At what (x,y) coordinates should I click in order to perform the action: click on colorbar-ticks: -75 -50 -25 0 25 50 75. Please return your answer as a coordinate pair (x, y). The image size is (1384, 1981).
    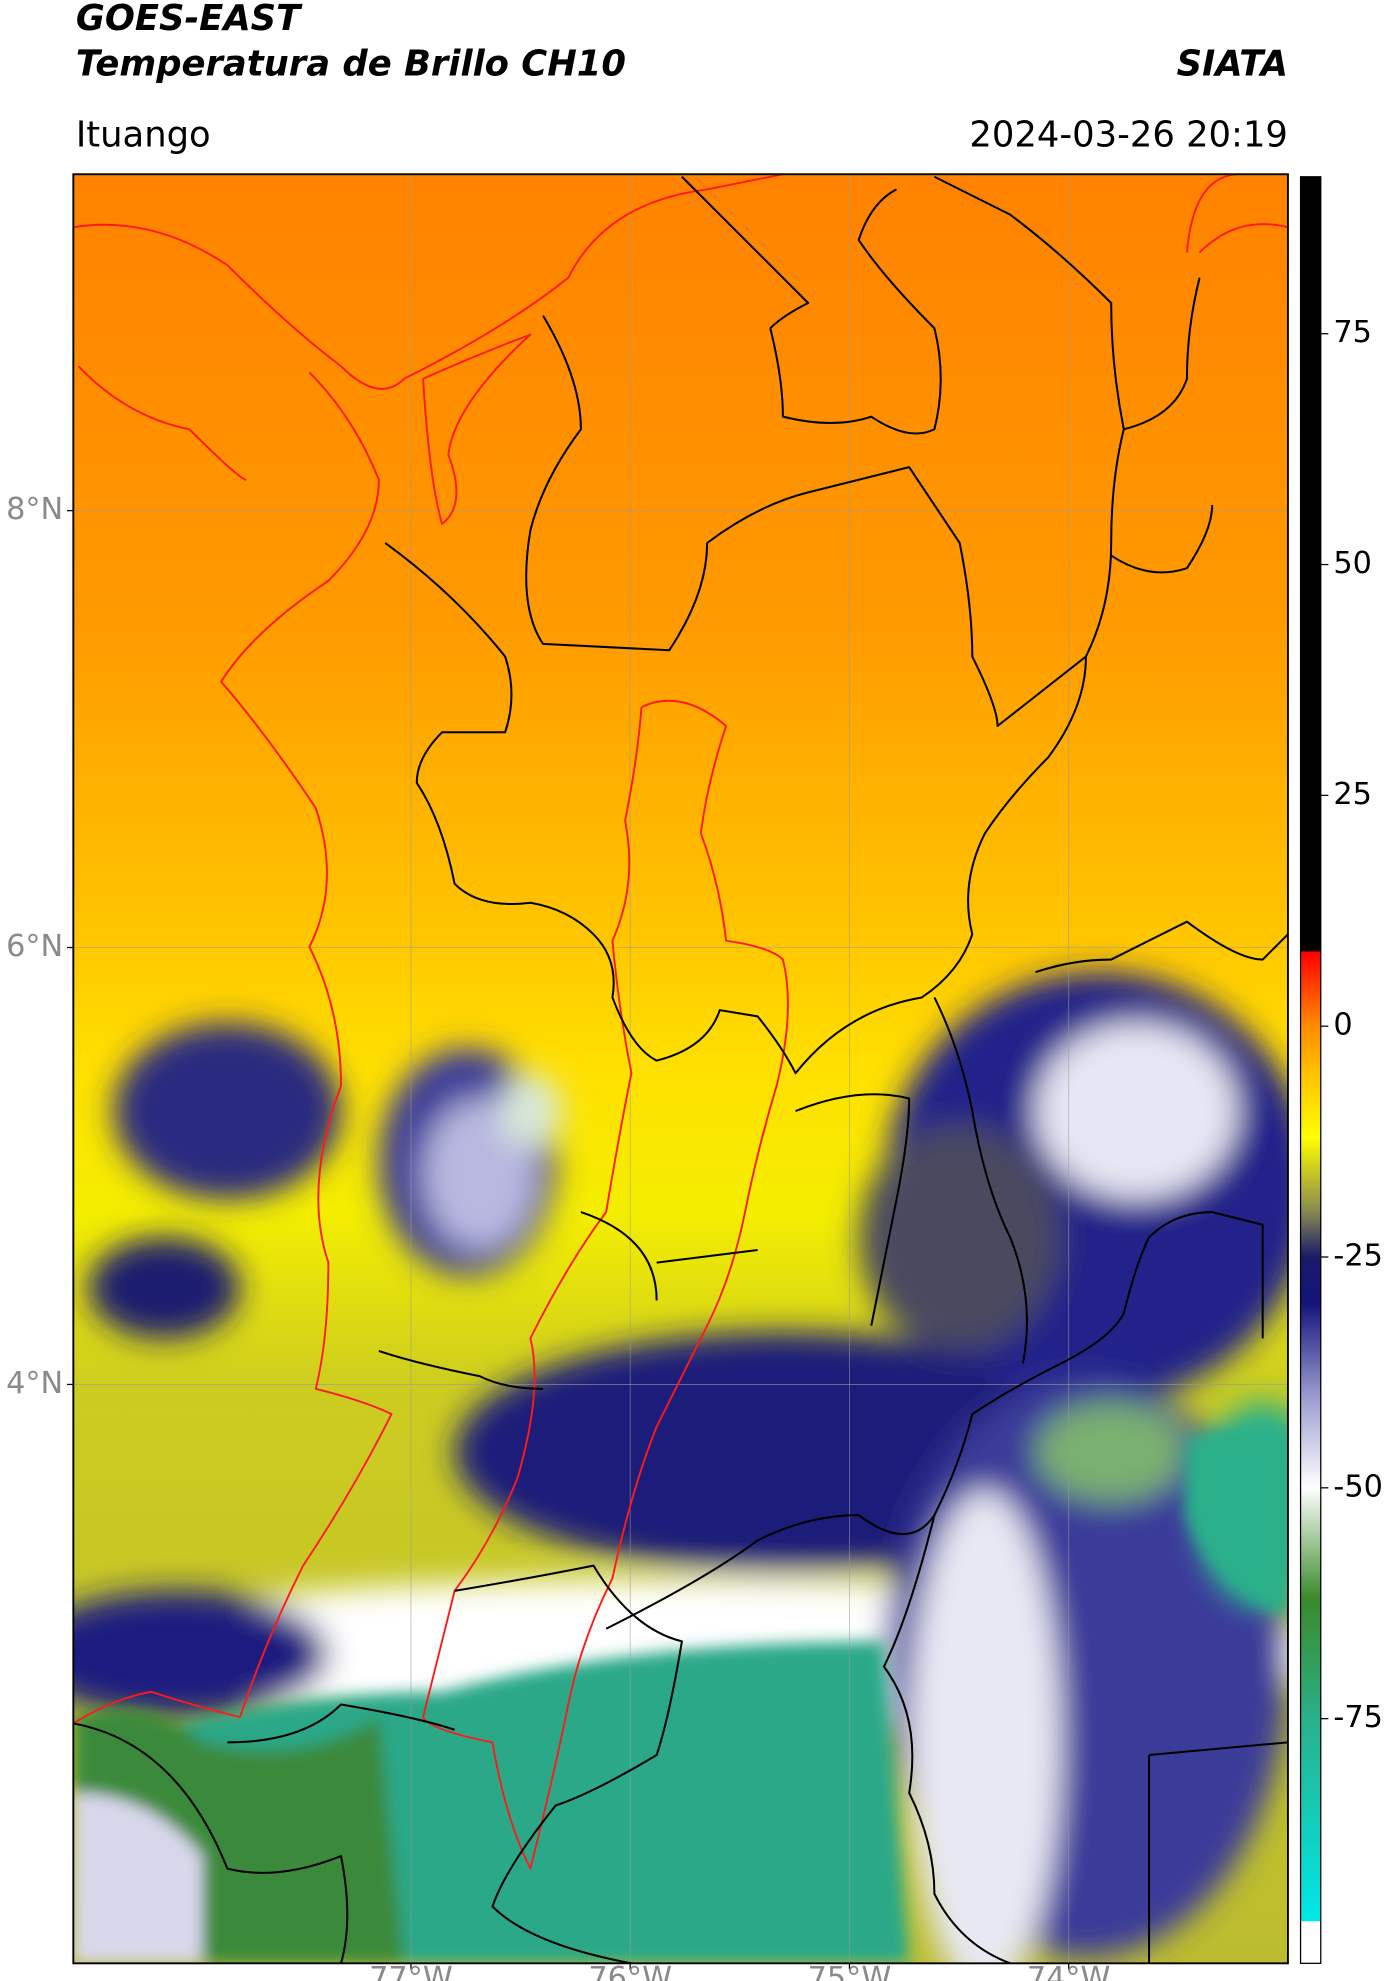
    Looking at the image, I should click on (1351, 1025).